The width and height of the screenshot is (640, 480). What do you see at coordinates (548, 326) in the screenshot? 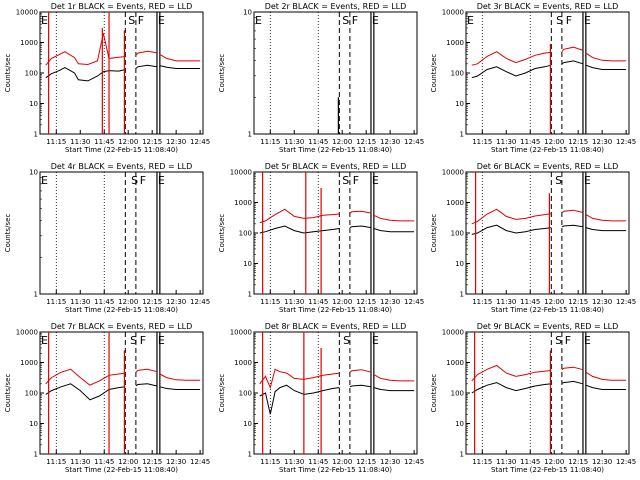
I see `panel-title: Det 9r BLACK = Events, RED = LLD` at bounding box center [548, 326].